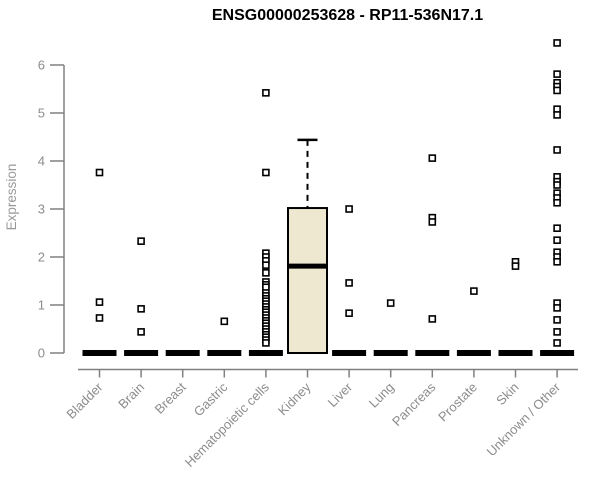 The height and width of the screenshot is (500, 600). Describe the element at coordinates (41, 209) in the screenshot. I see `y-tick-label: 3` at that location.